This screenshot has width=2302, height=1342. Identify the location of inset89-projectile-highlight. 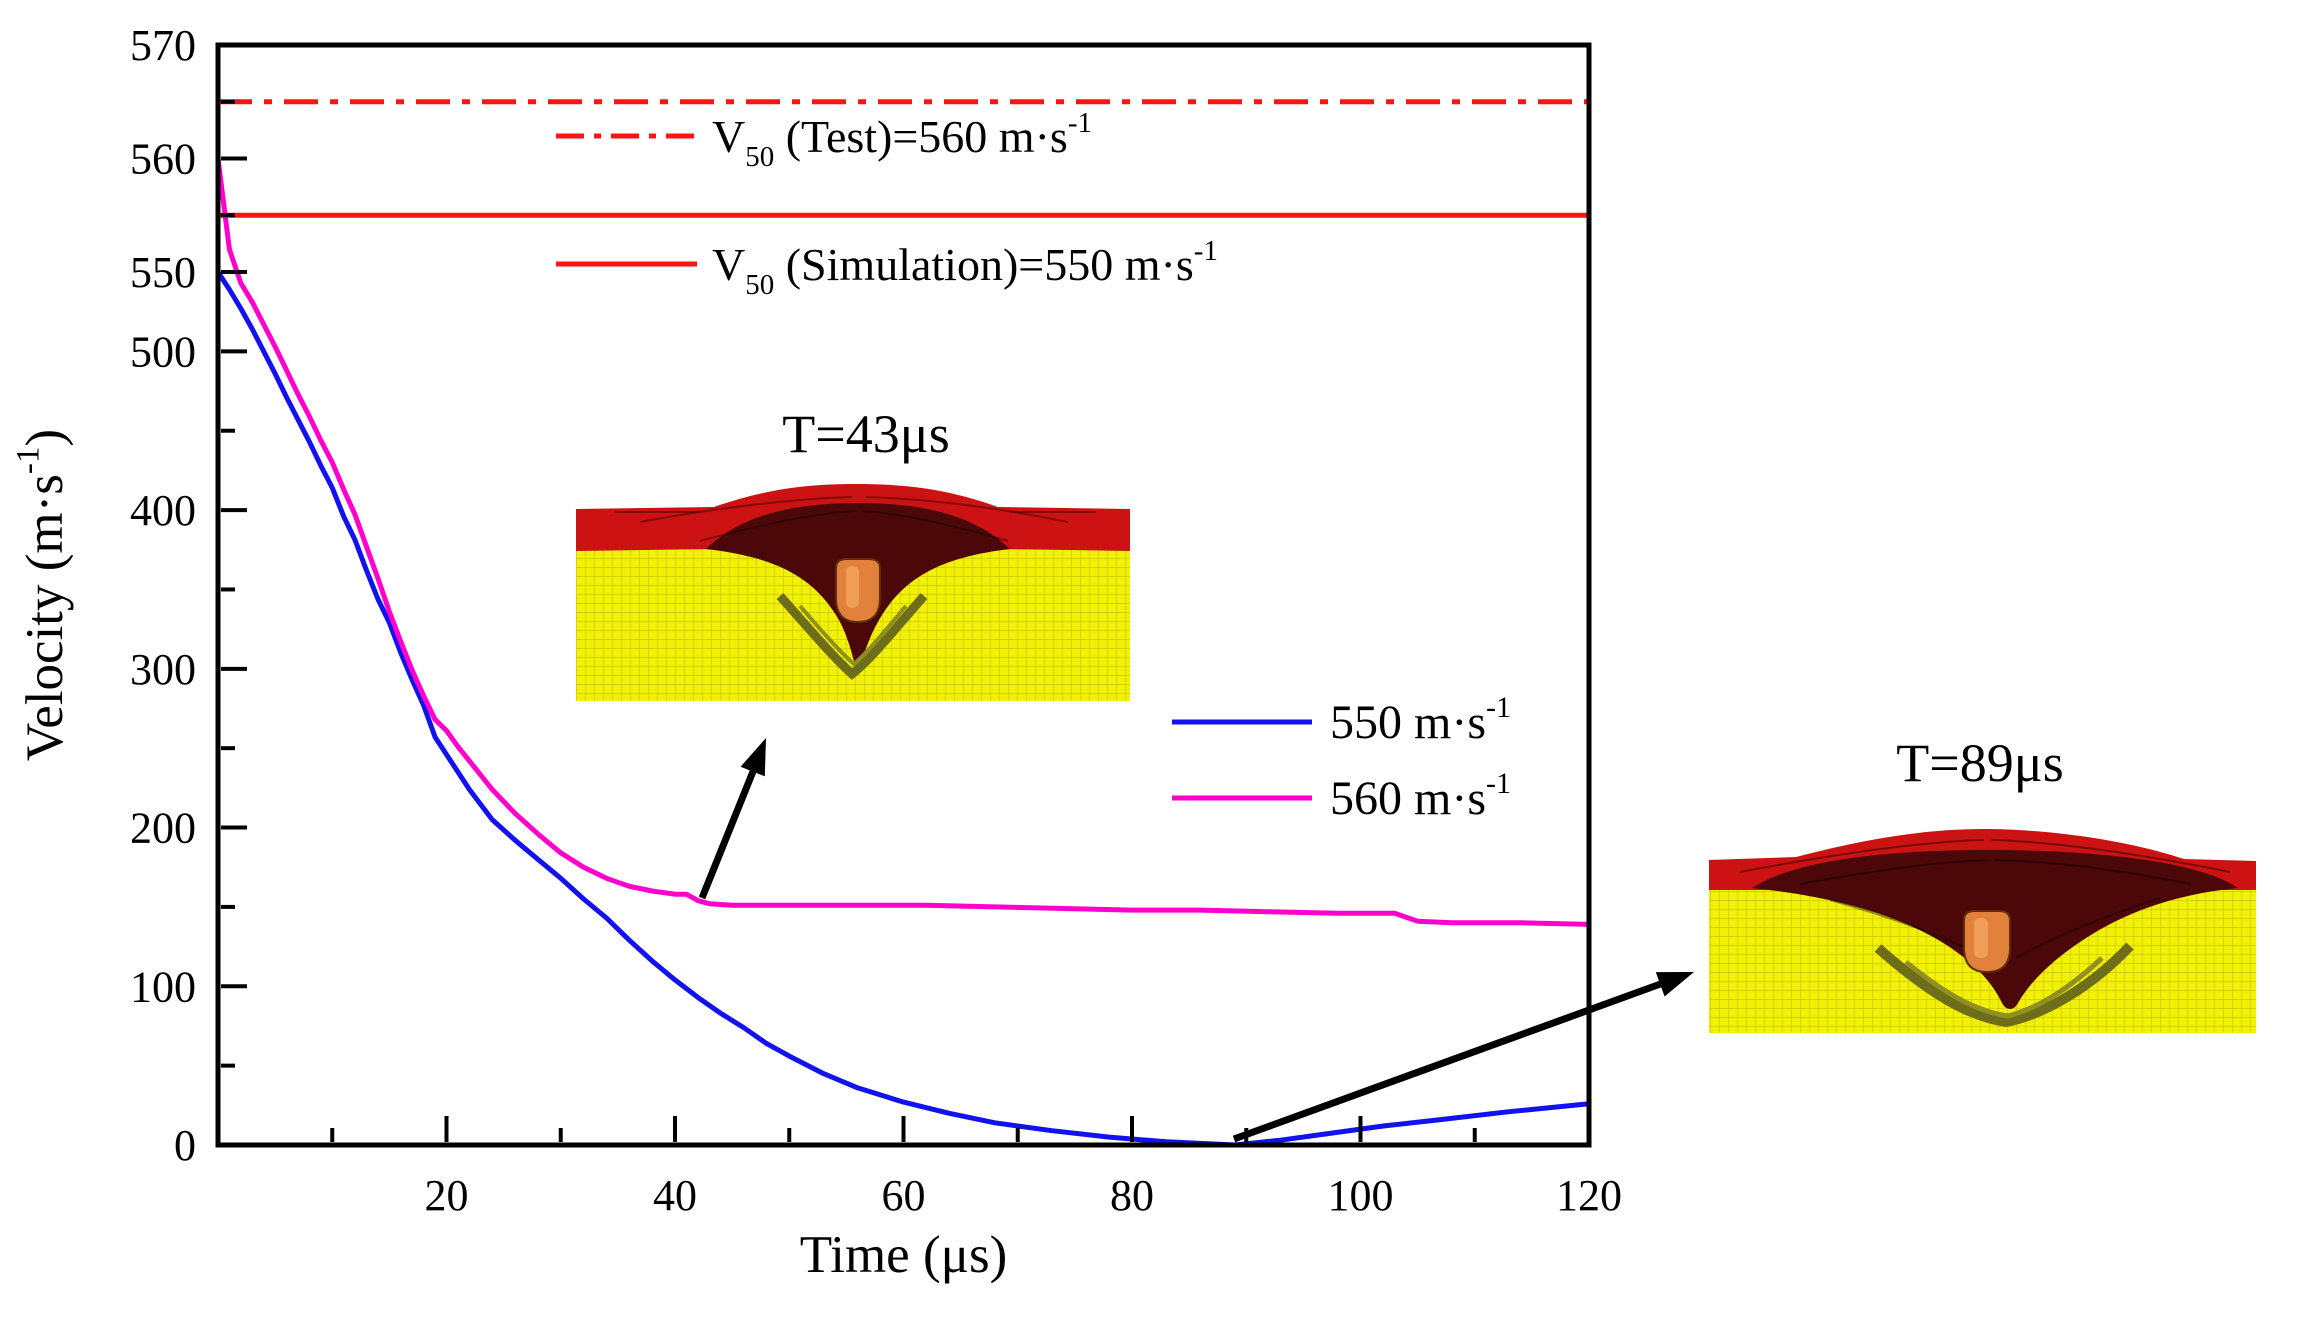
(1981, 938).